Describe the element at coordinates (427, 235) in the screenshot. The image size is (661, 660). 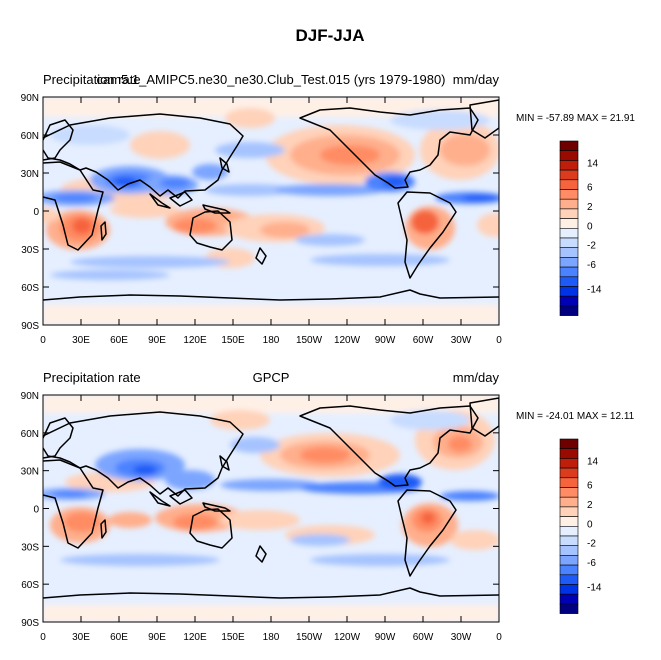
I see `coastline-south-america` at that location.